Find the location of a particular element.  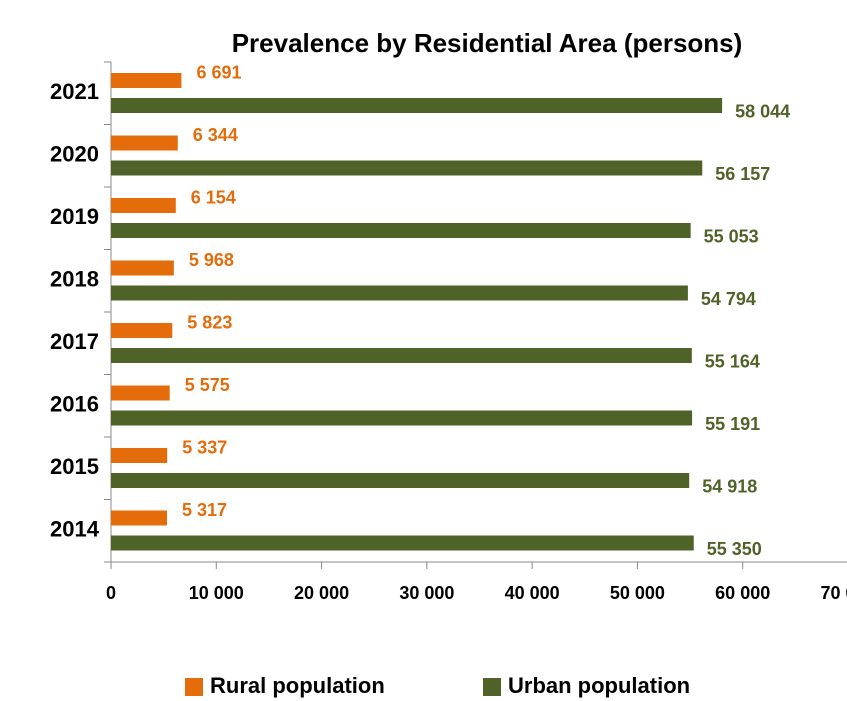

y-tick-label: 2021 is located at coordinates (74, 91).